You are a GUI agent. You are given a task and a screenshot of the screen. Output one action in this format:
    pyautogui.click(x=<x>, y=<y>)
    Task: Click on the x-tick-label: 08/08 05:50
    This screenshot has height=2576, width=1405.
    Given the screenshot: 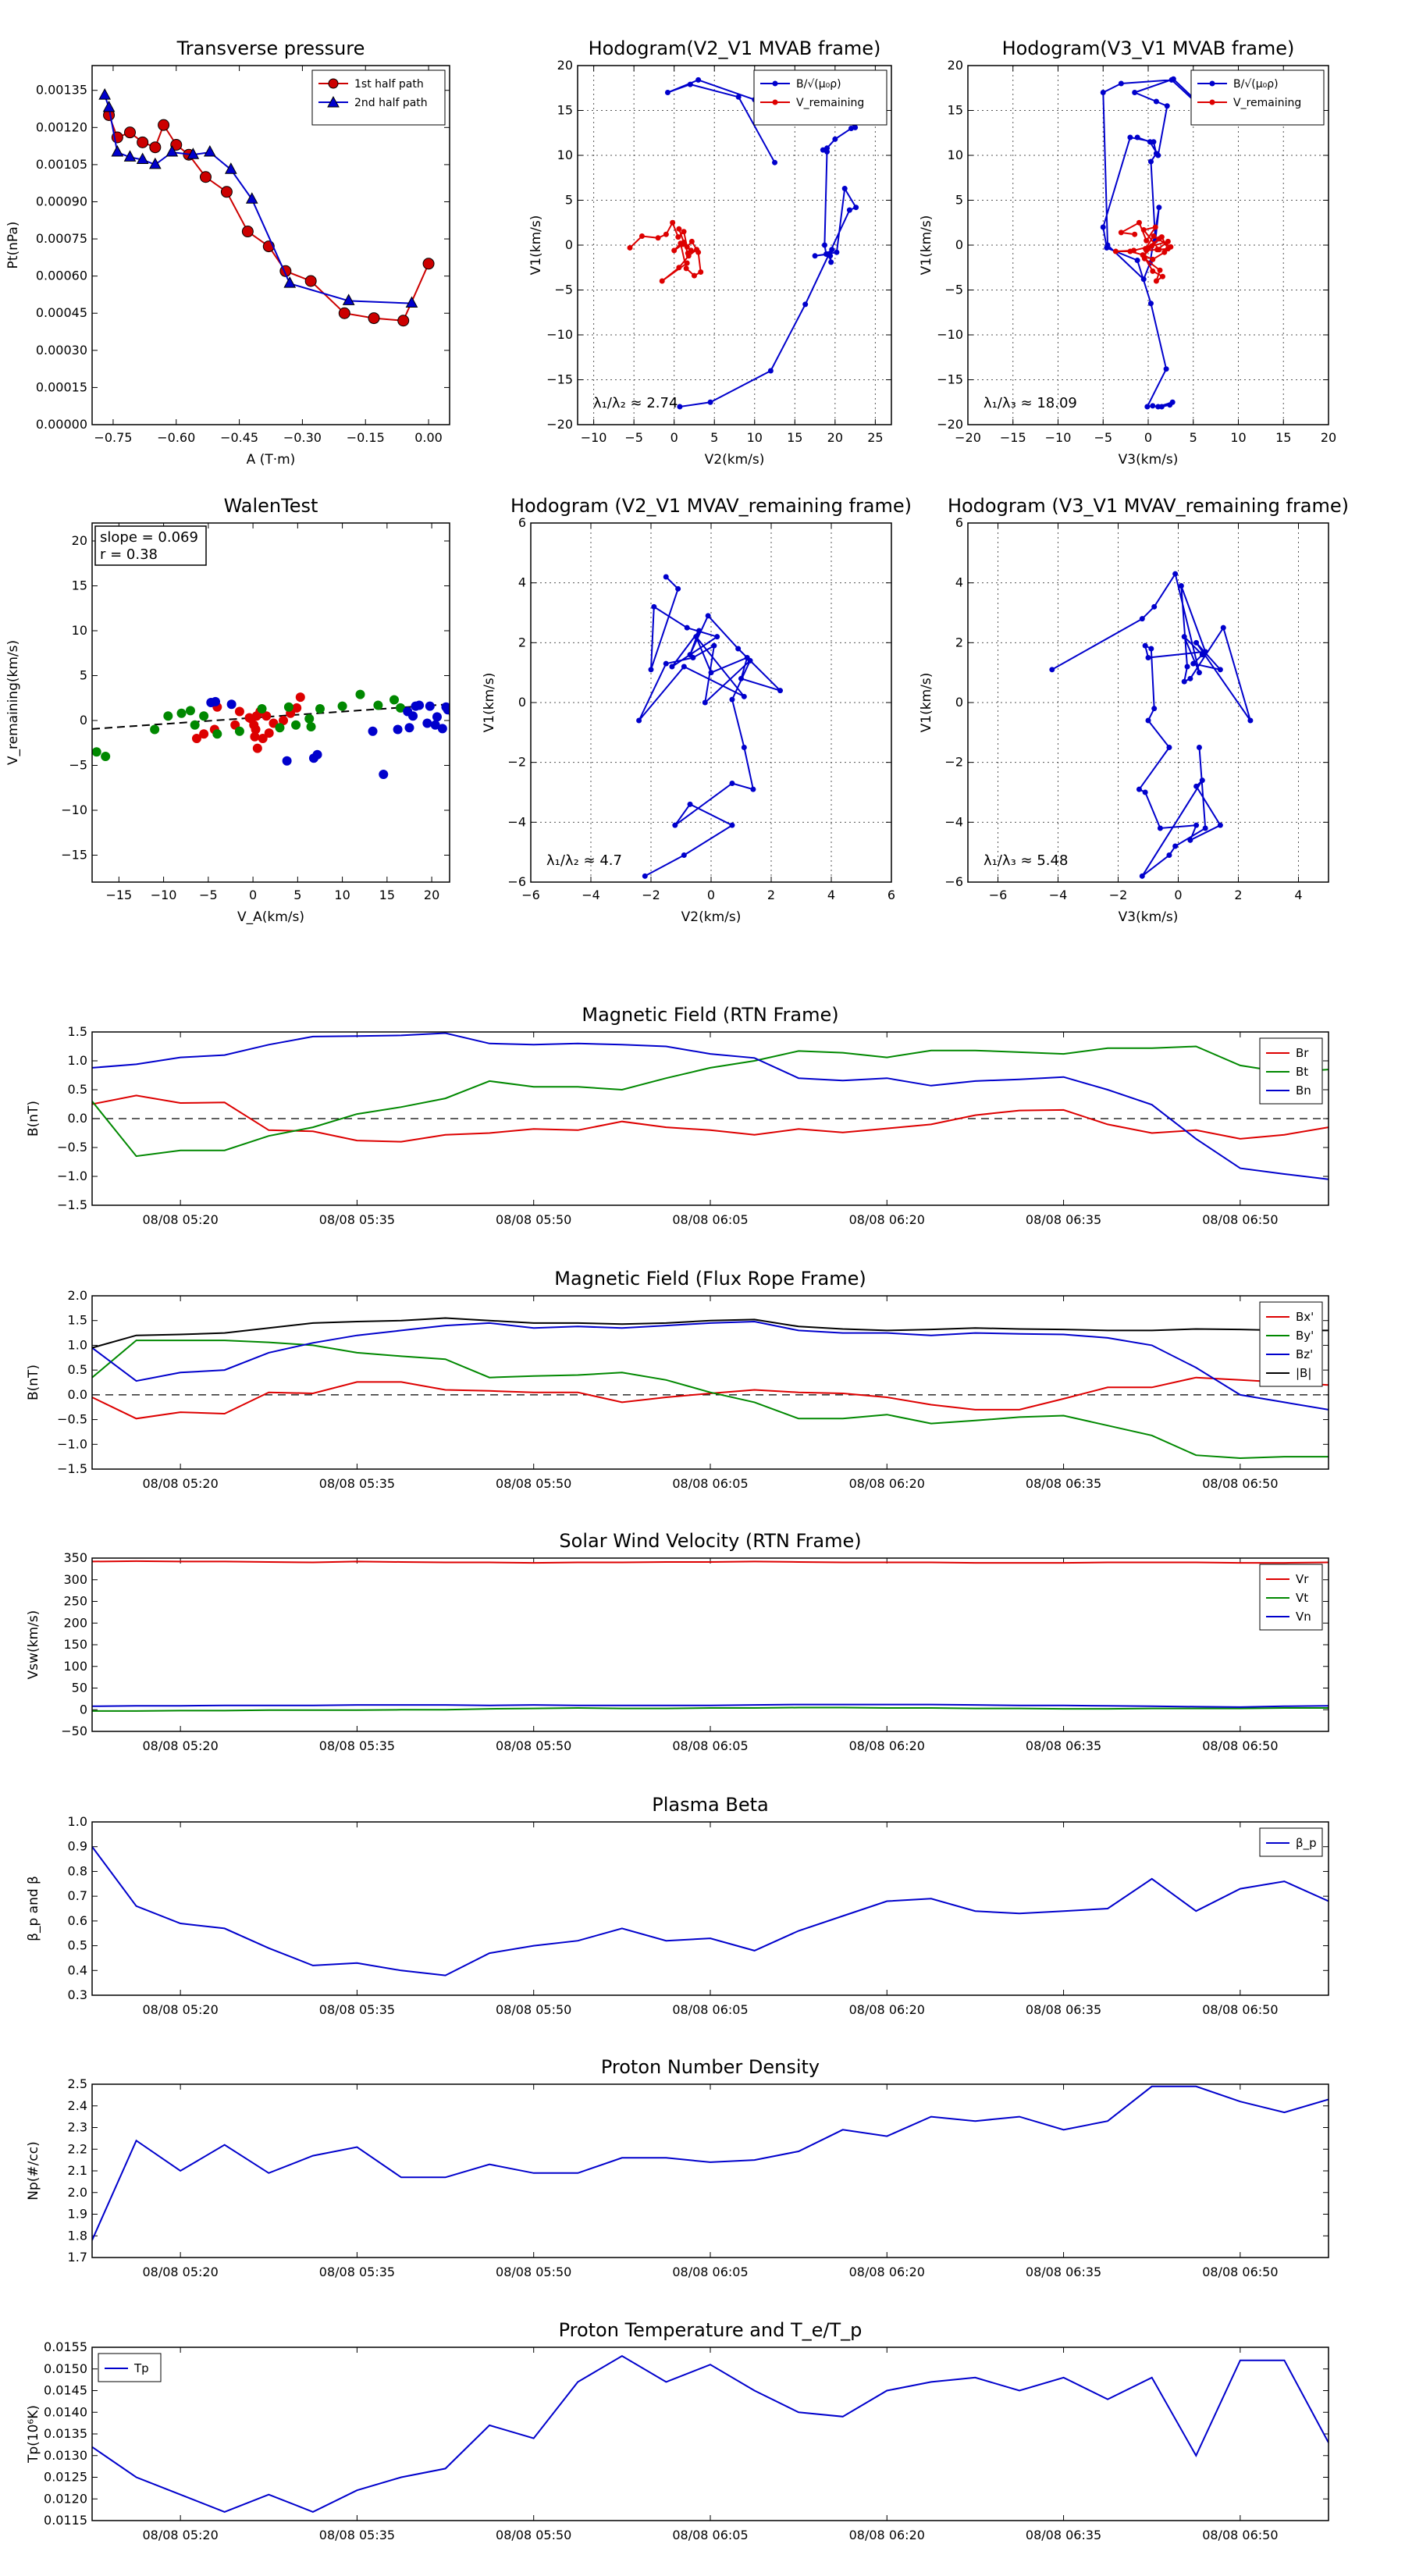 What is the action you would take?
    pyautogui.click(x=534, y=2009)
    